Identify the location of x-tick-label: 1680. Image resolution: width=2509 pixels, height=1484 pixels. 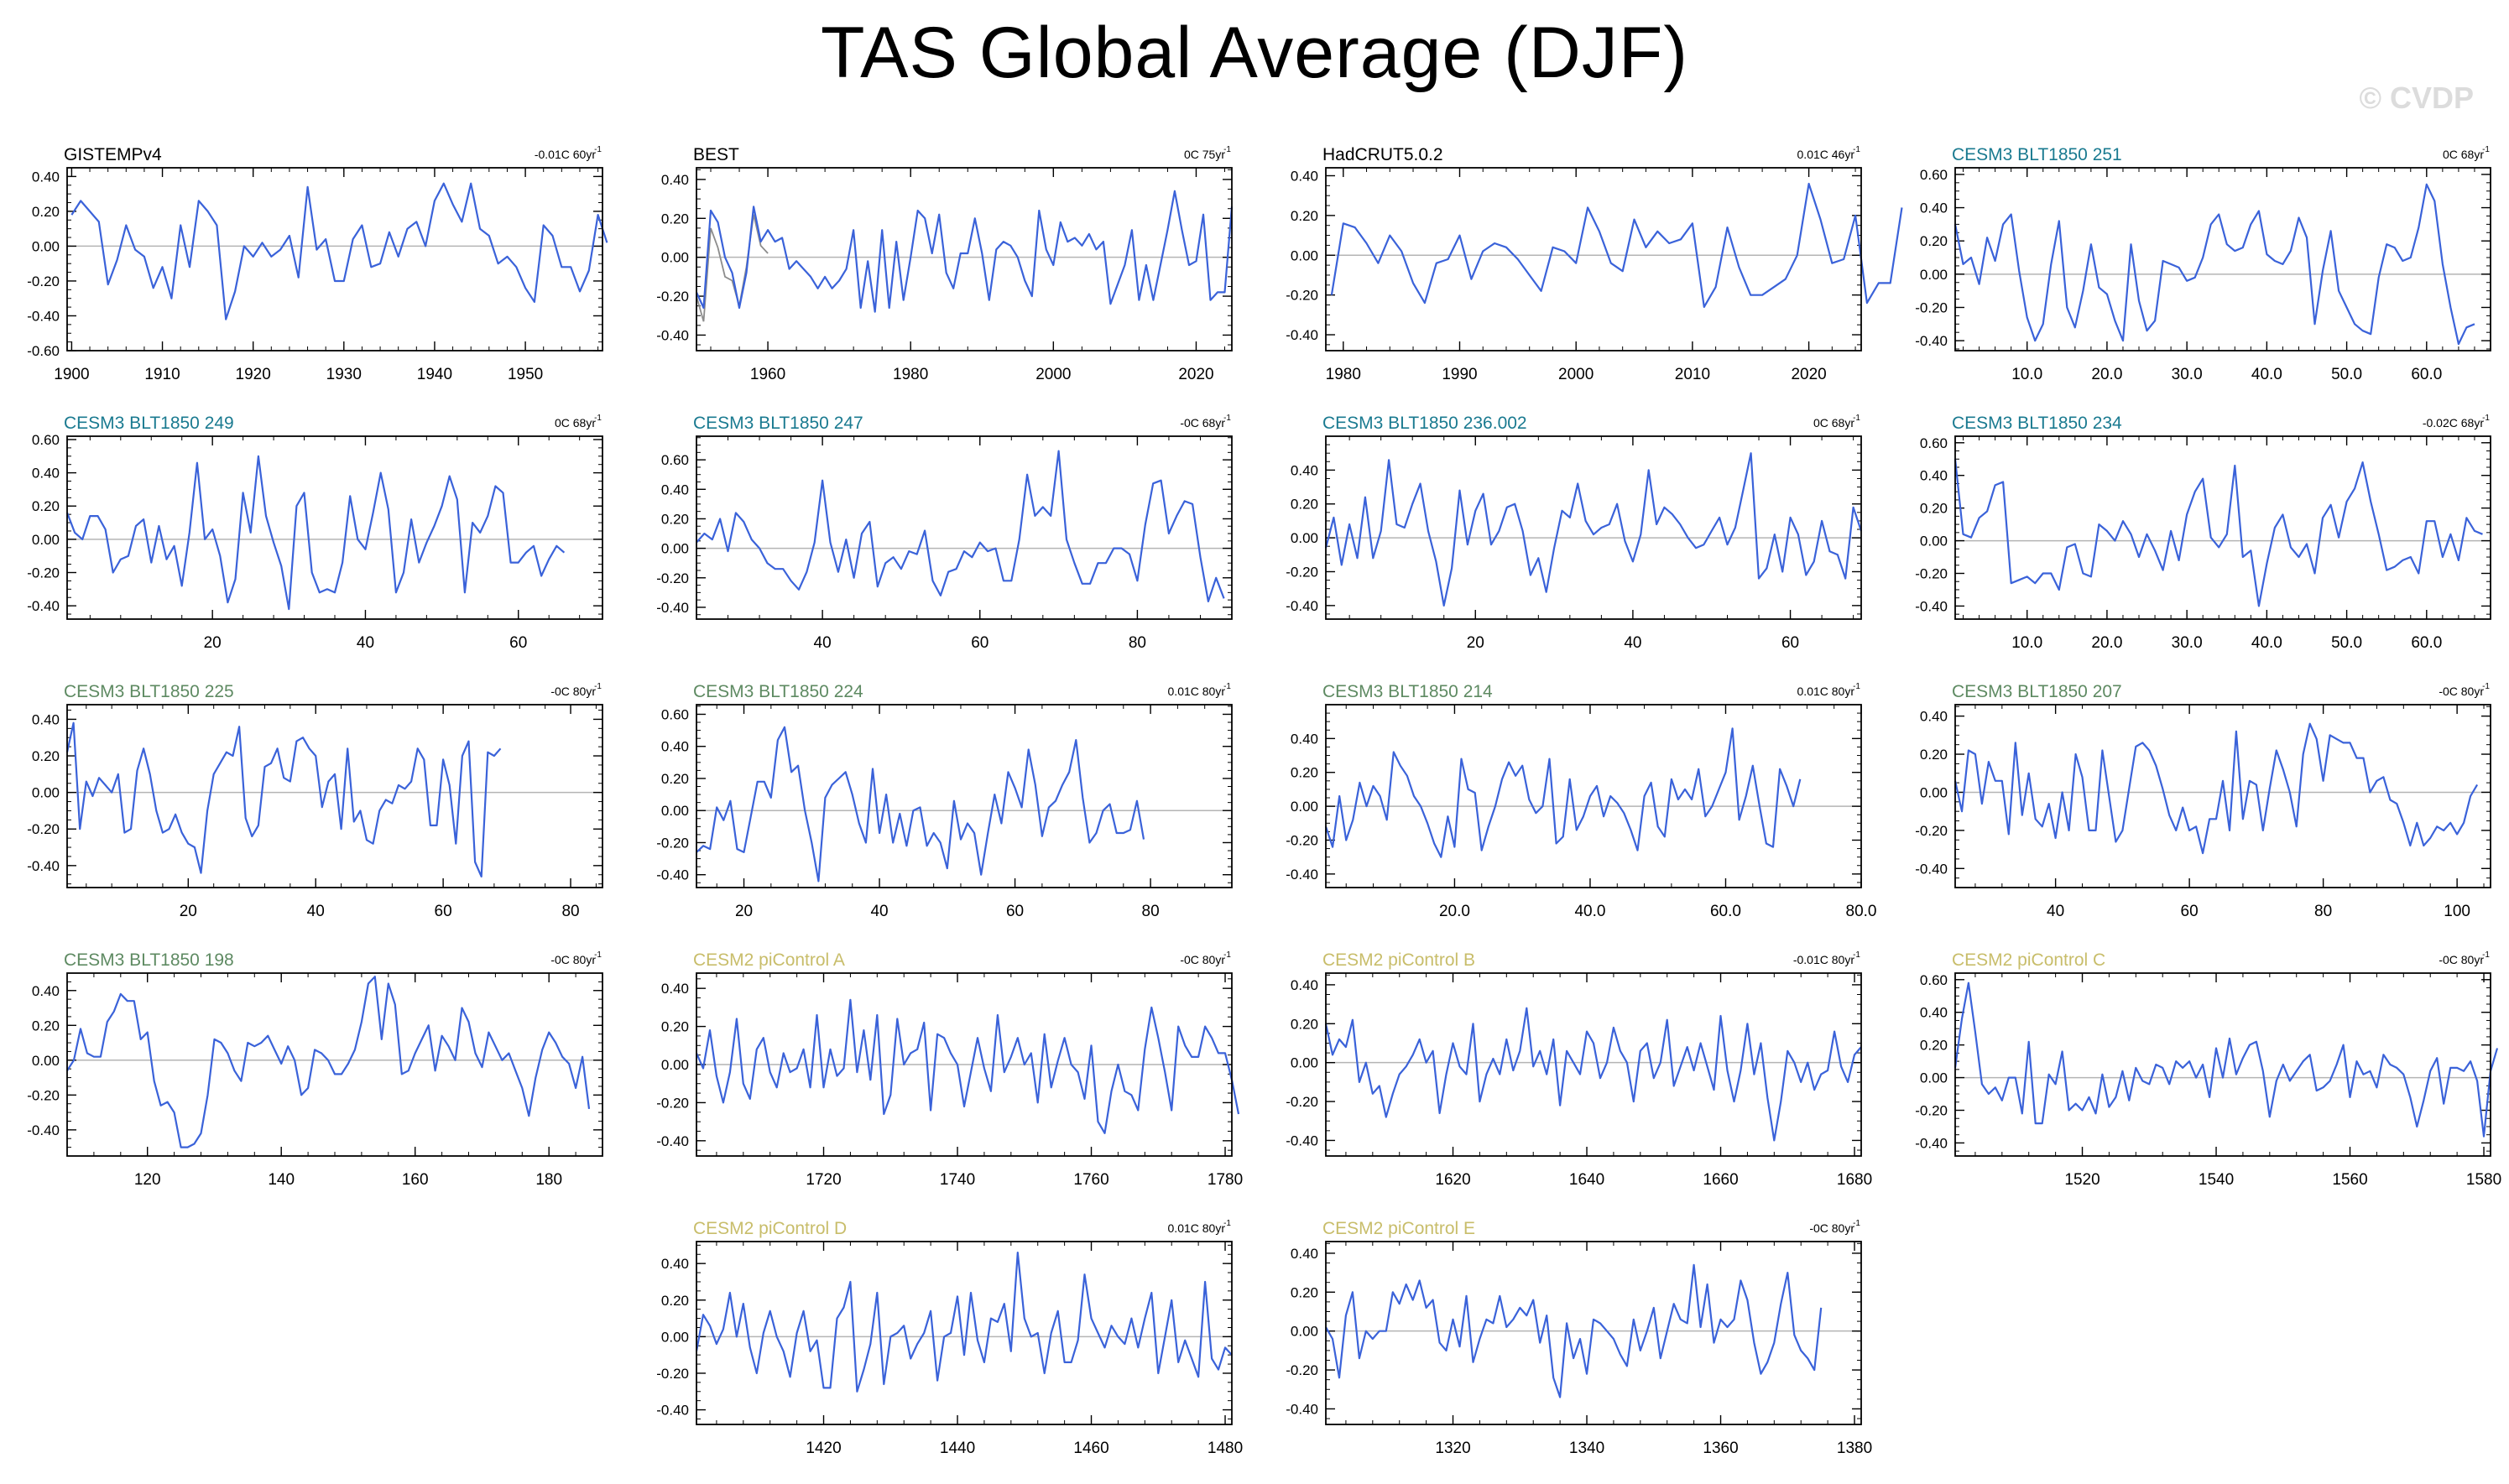
(1855, 1180).